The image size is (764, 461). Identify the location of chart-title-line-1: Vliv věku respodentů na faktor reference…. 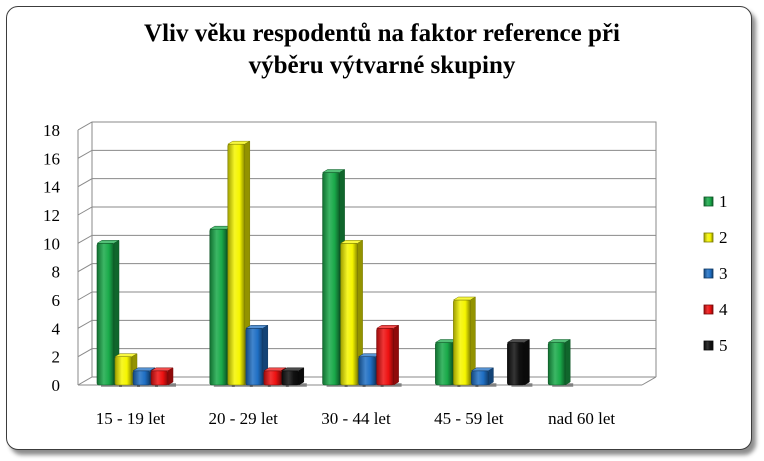
(382, 33).